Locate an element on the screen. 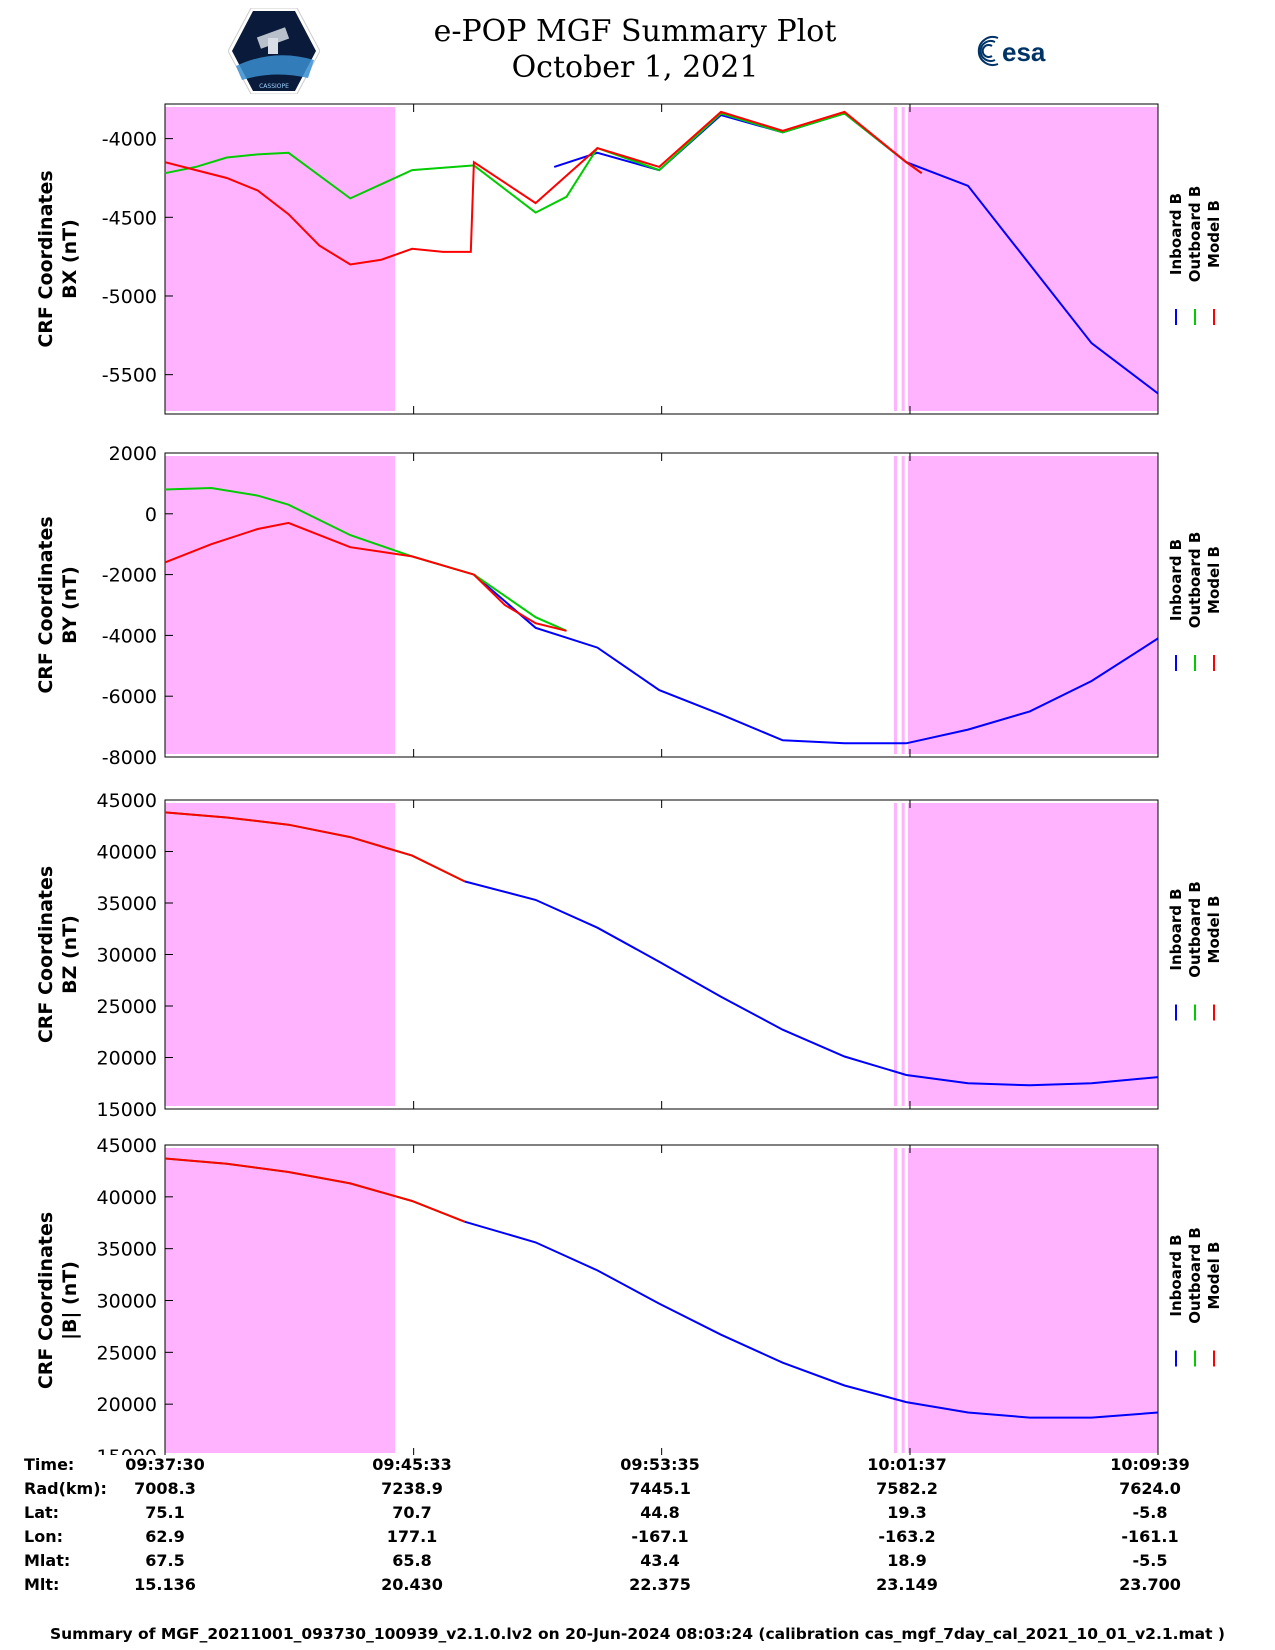  bz-y-tick-label-0: 45000 is located at coordinates (127, 801).